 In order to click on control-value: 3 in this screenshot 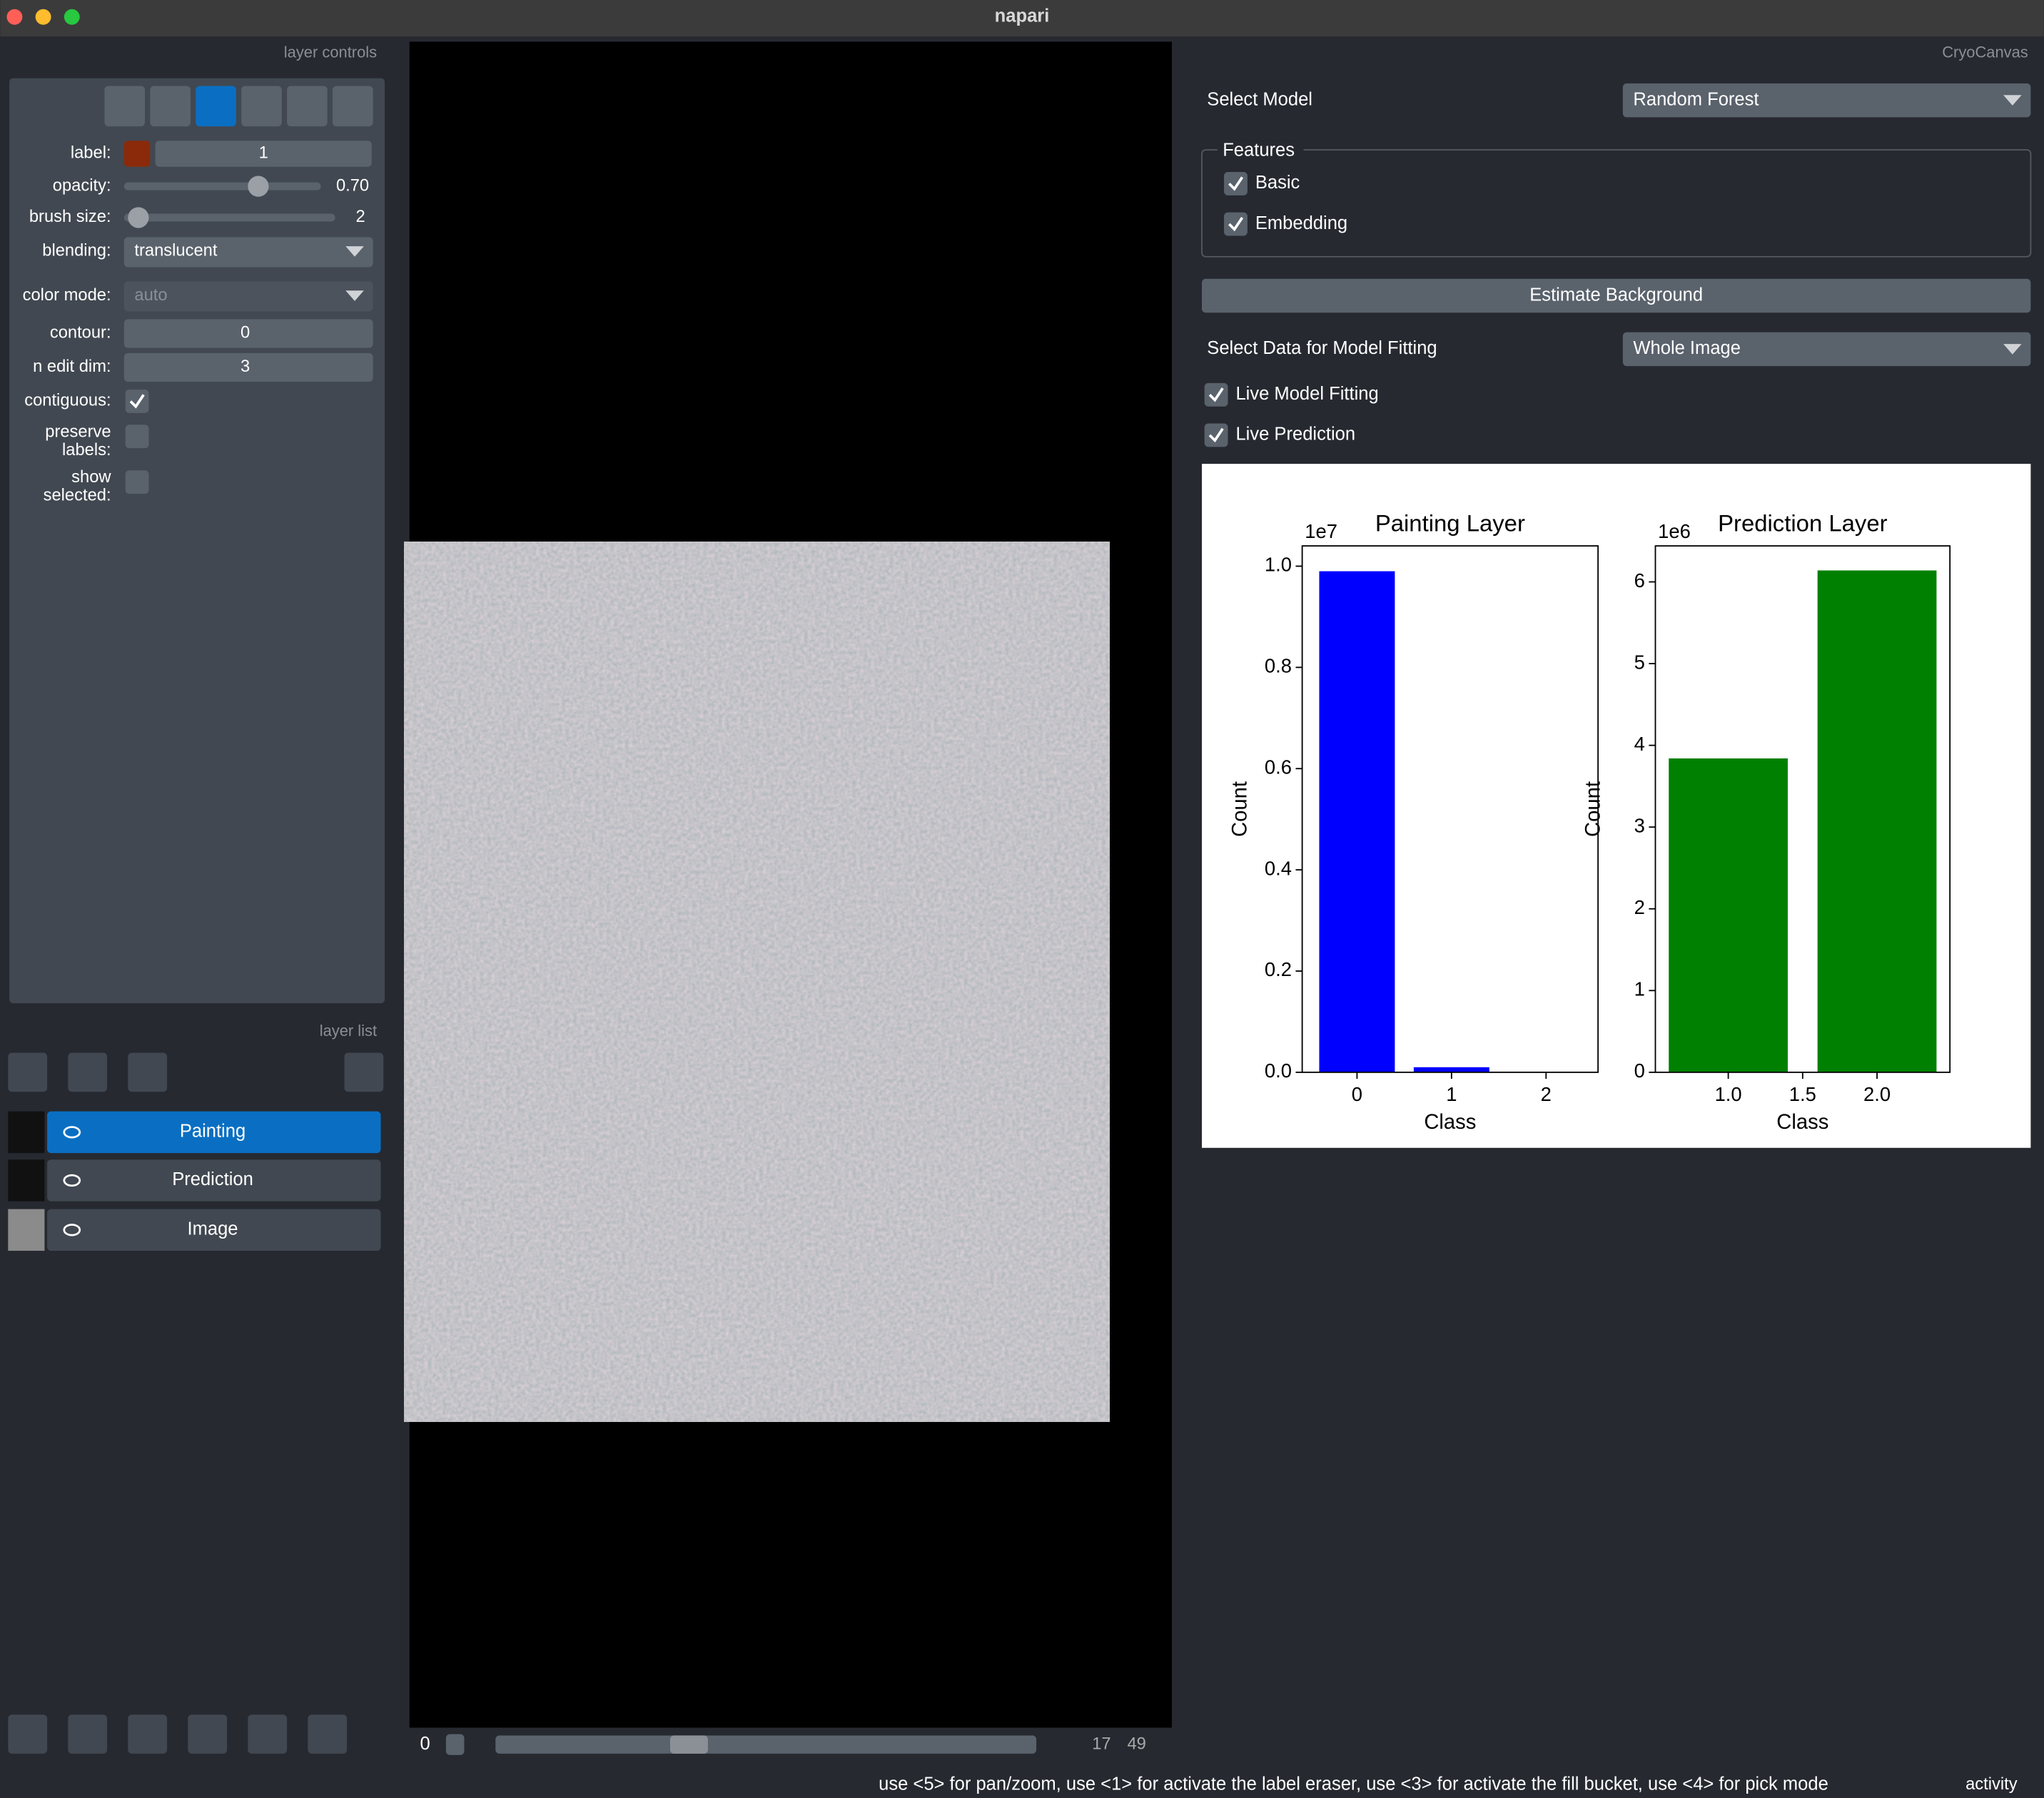, I will do `click(245, 366)`.